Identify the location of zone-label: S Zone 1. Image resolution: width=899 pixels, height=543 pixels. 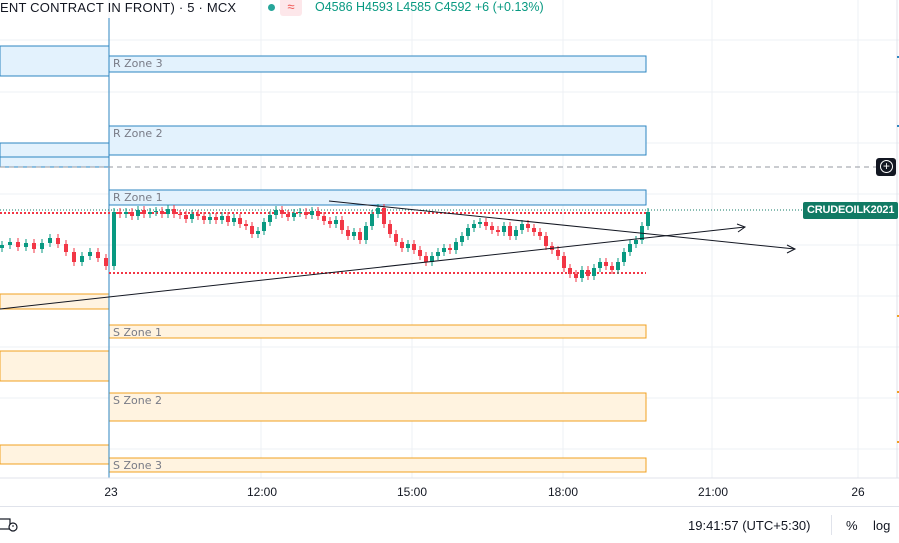
(137, 332).